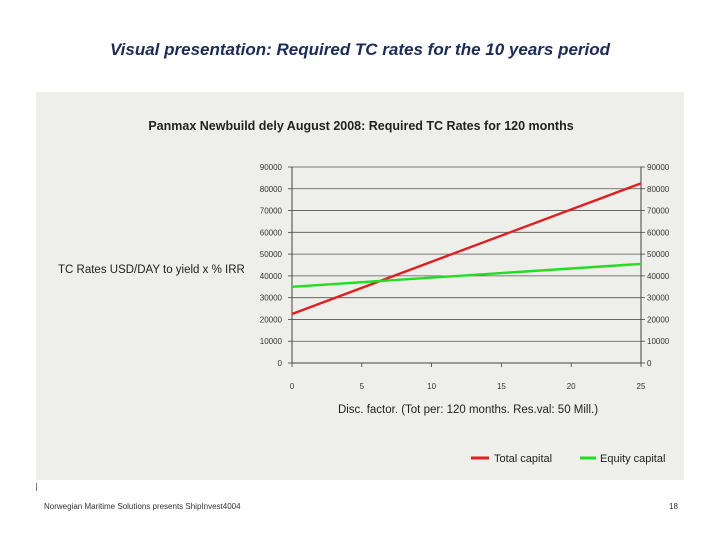  What do you see at coordinates (466, 249) in the screenshot?
I see `series-line-total-capital` at bounding box center [466, 249].